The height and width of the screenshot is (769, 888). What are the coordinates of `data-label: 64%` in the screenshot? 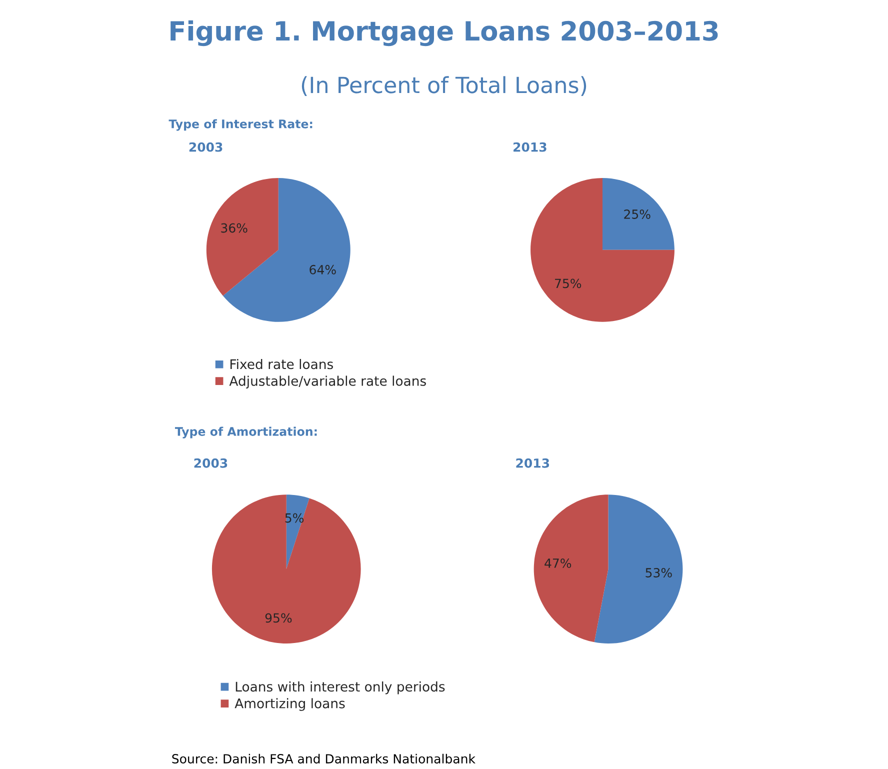 It's located at (323, 269).